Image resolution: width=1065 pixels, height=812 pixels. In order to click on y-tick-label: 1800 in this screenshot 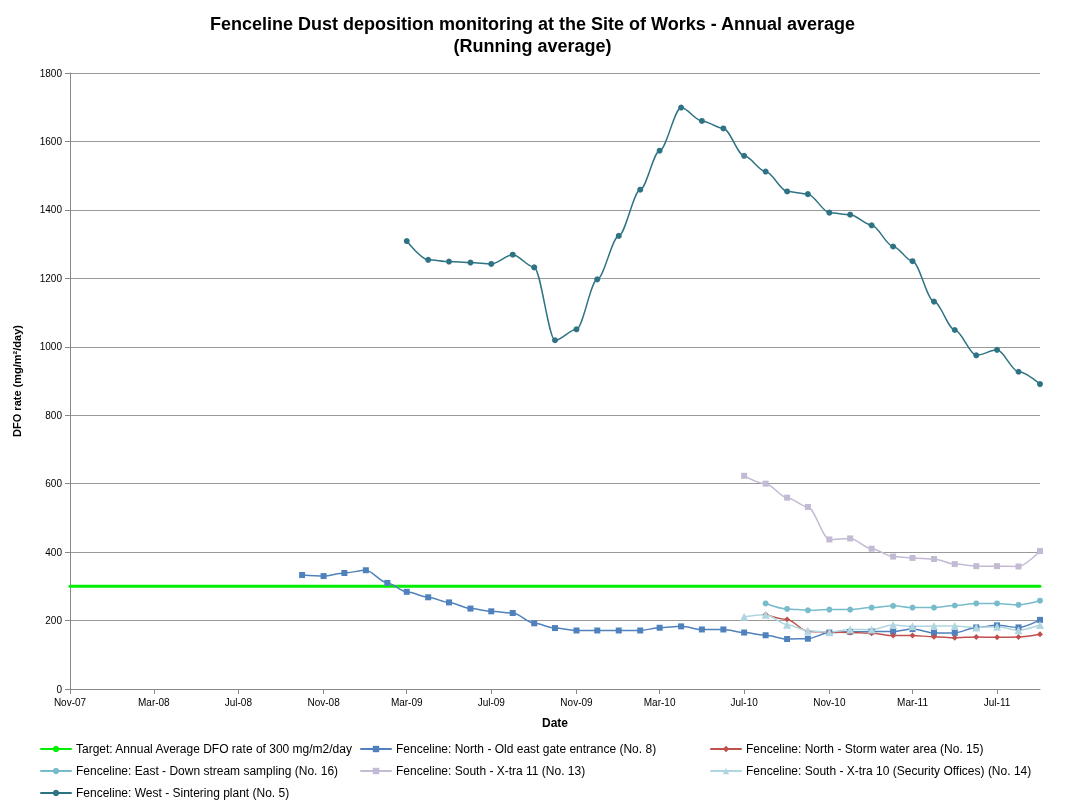, I will do `click(51, 73)`.